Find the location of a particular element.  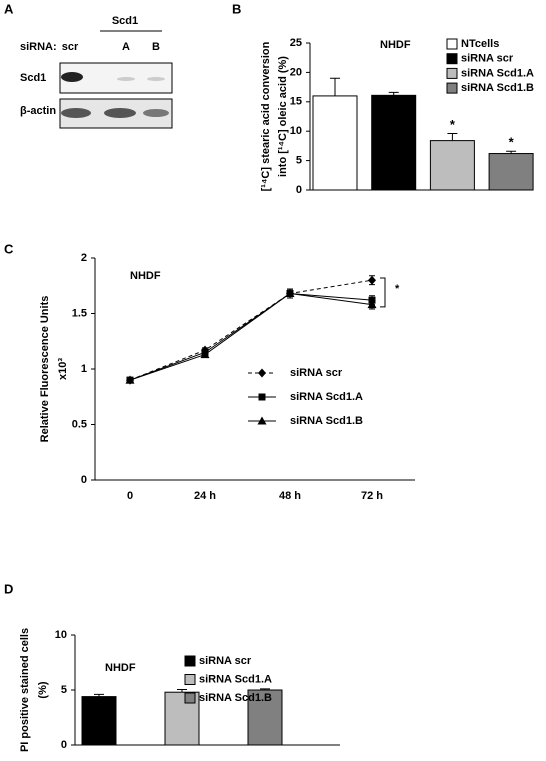

x-tick-label: 48 h is located at coordinates (290, 496).